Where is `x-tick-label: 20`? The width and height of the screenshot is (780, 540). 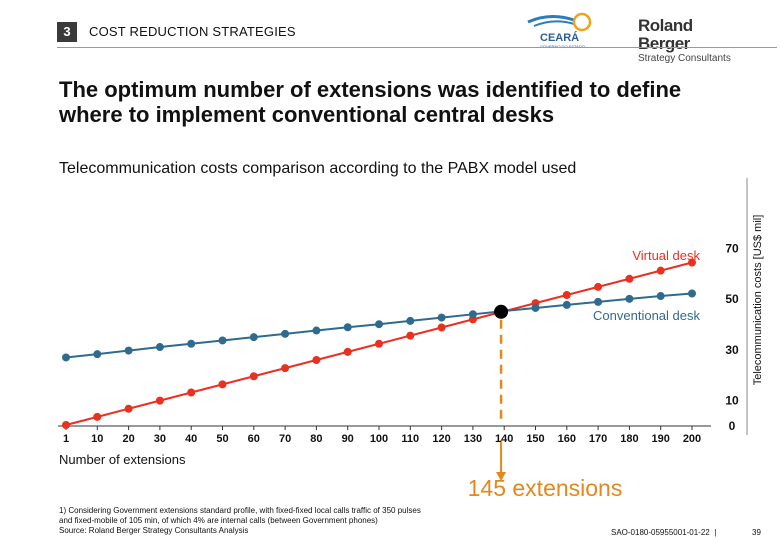 x-tick-label: 20 is located at coordinates (128, 439).